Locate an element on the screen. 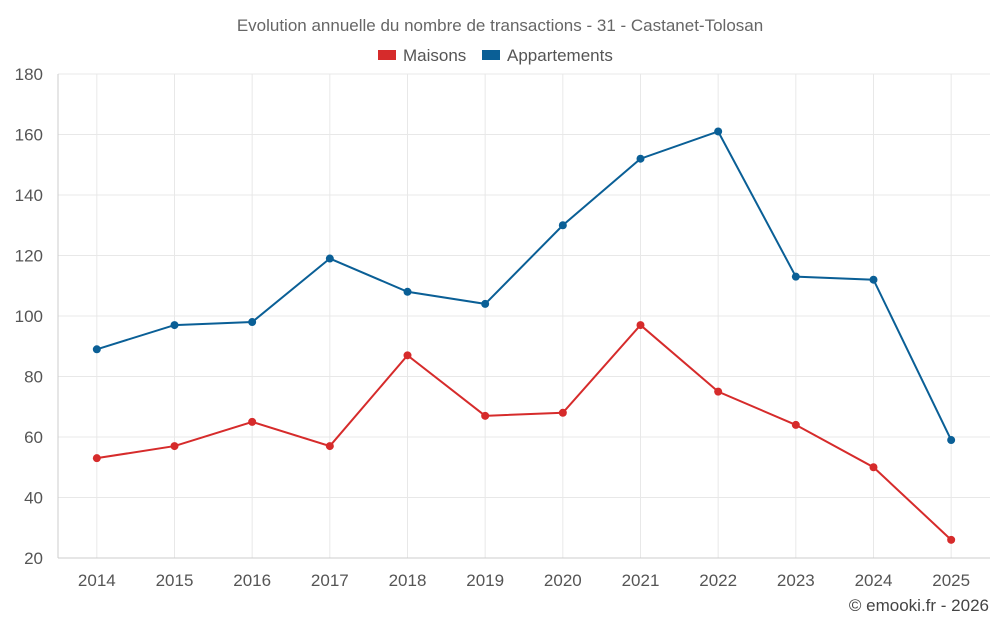  data-point-appartements-2015 is located at coordinates (174, 325).